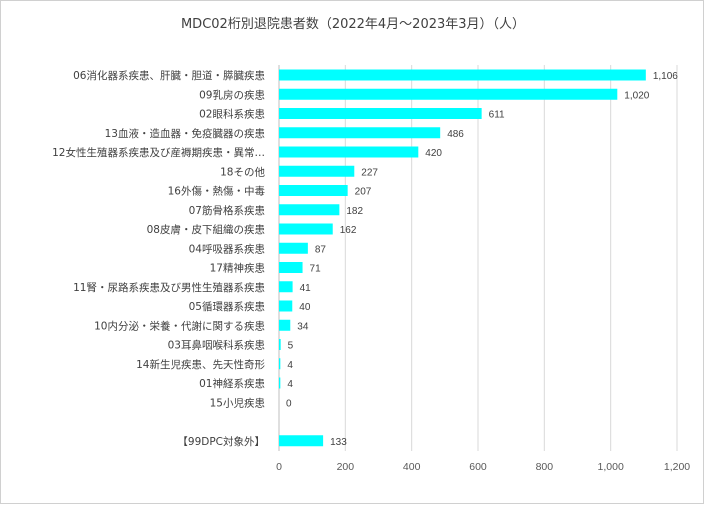 The image size is (704, 505). What do you see at coordinates (227, 210) in the screenshot?
I see `category-label: 07筋骨格系疾患` at bounding box center [227, 210].